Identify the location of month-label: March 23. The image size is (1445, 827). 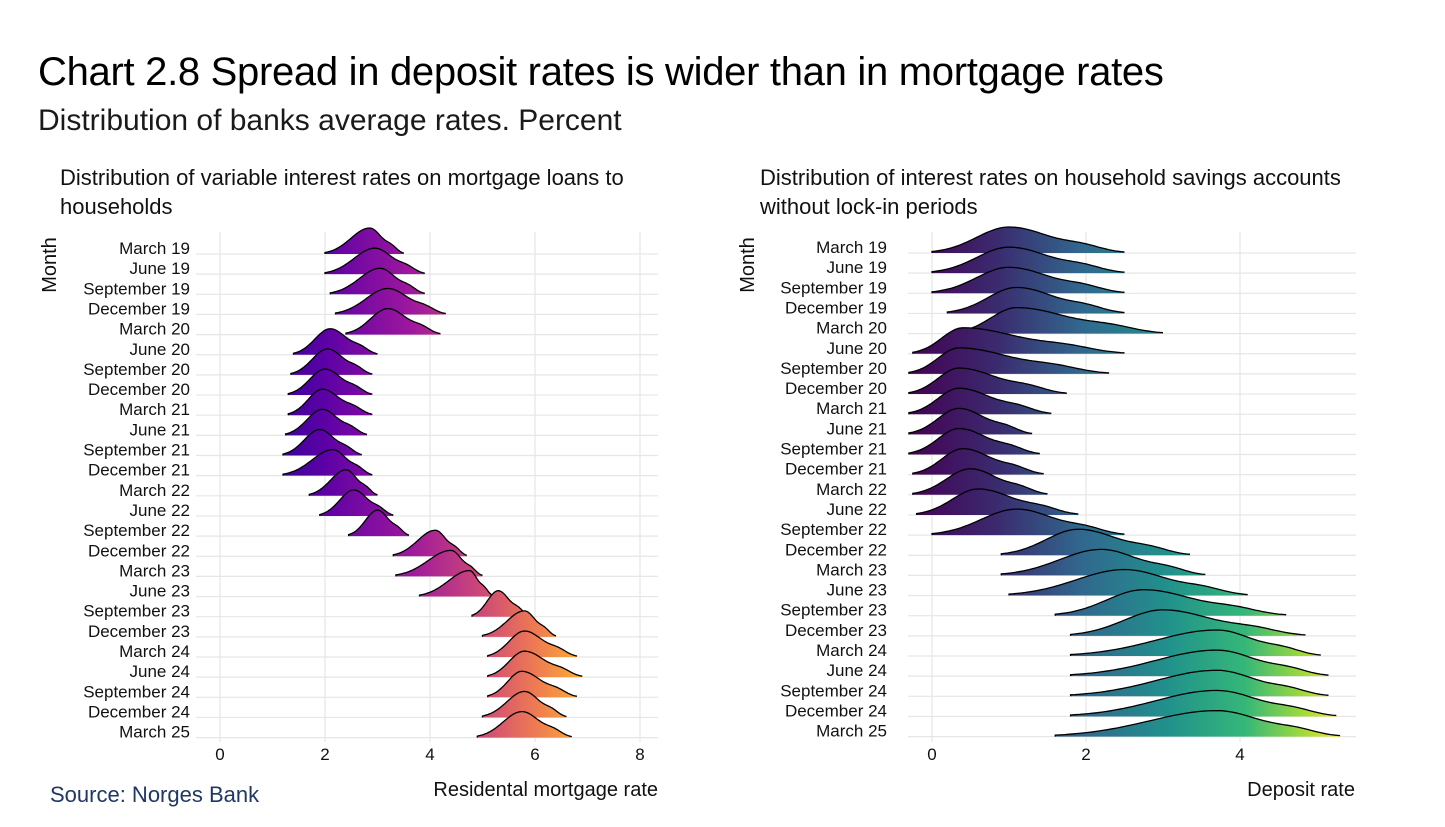
(851, 569).